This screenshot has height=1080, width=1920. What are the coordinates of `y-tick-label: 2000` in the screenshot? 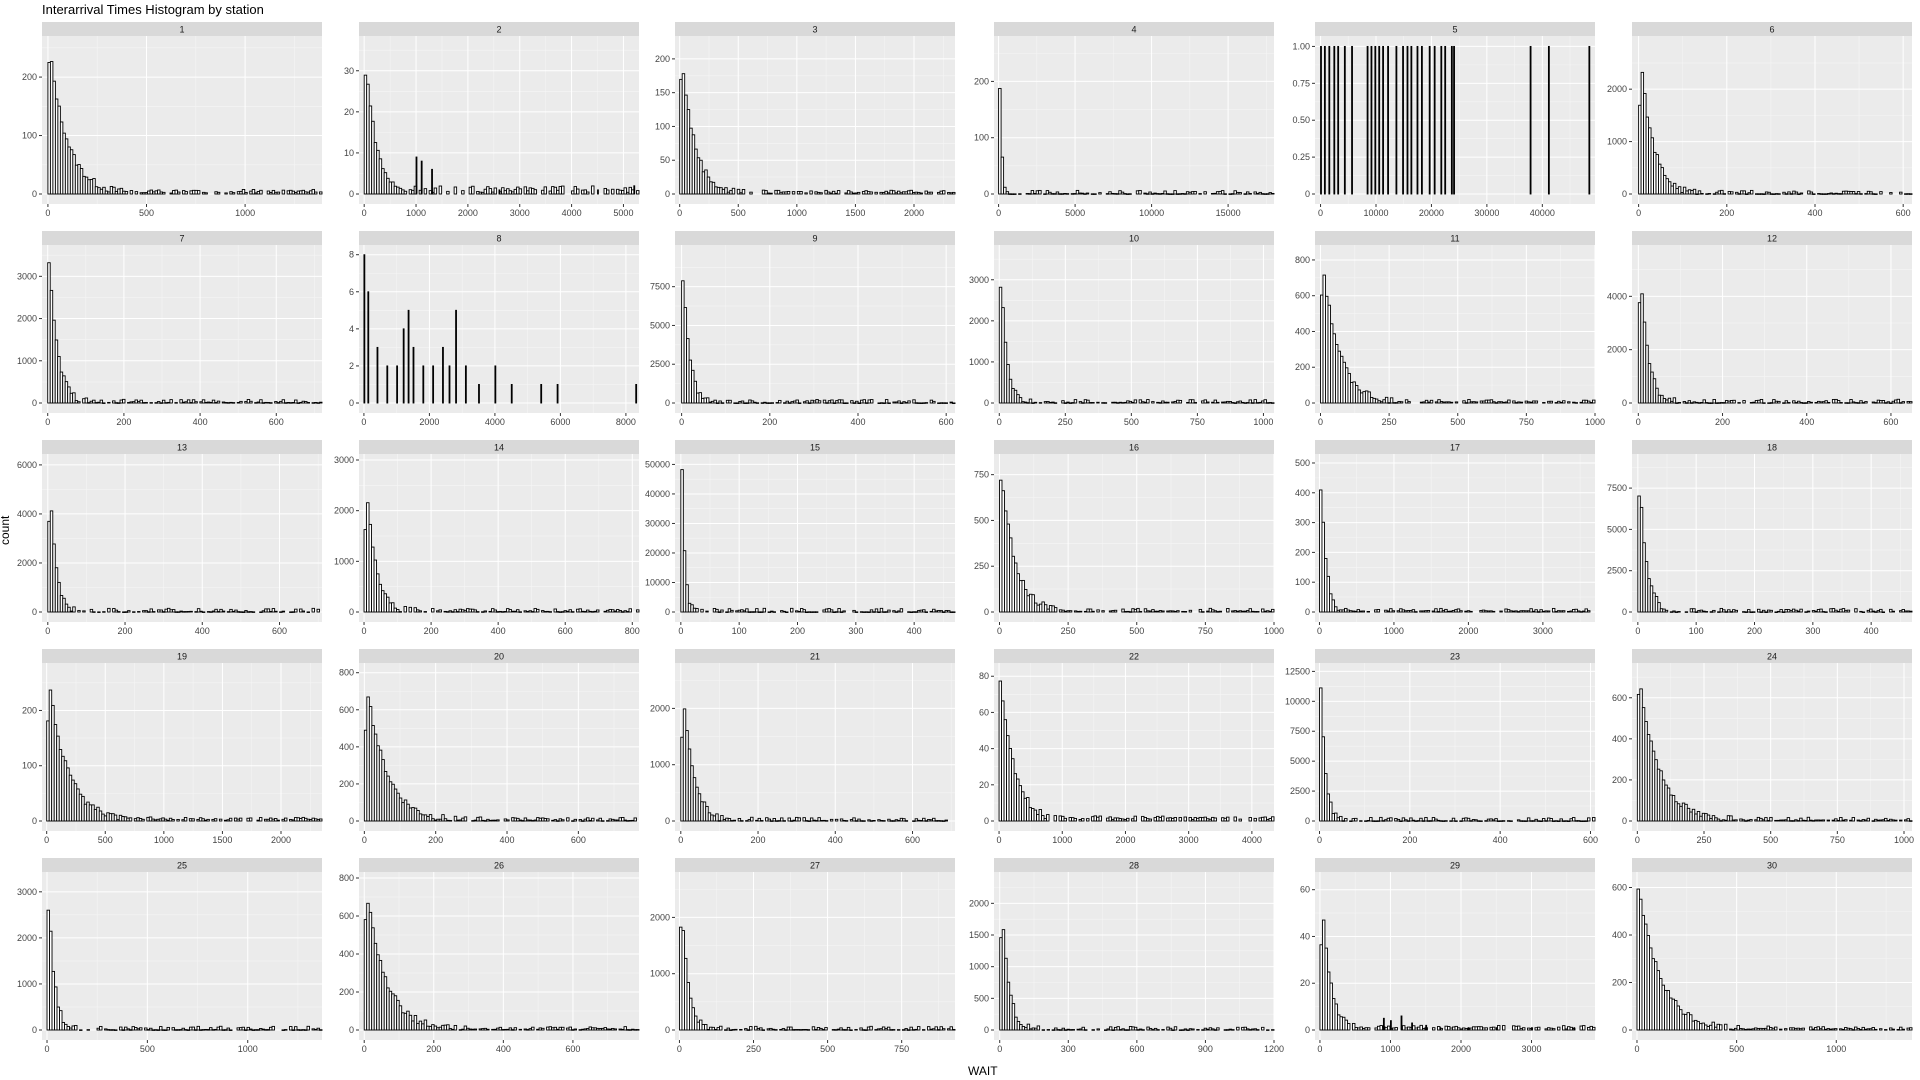 It's located at (27, 319).